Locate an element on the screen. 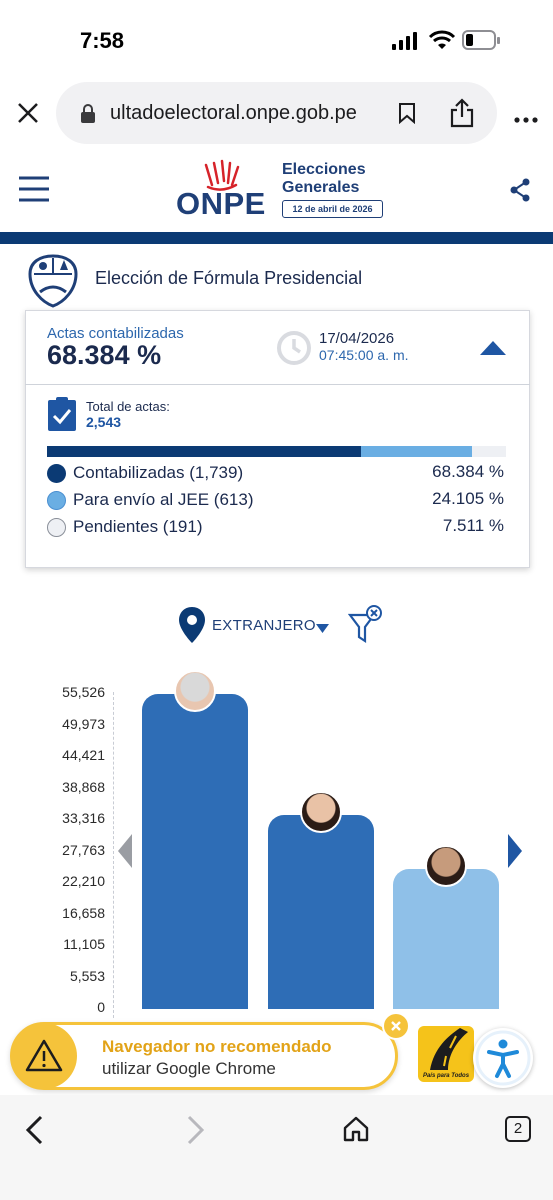  chevron-down-icon is located at coordinates (322, 629).